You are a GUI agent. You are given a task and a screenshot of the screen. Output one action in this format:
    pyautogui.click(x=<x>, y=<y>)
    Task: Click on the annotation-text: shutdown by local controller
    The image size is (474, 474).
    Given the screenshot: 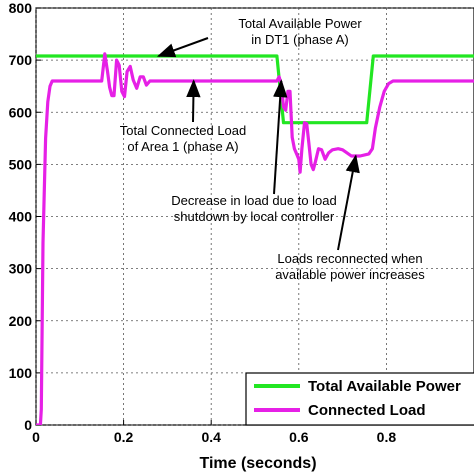 What is the action you would take?
    pyautogui.click(x=254, y=216)
    